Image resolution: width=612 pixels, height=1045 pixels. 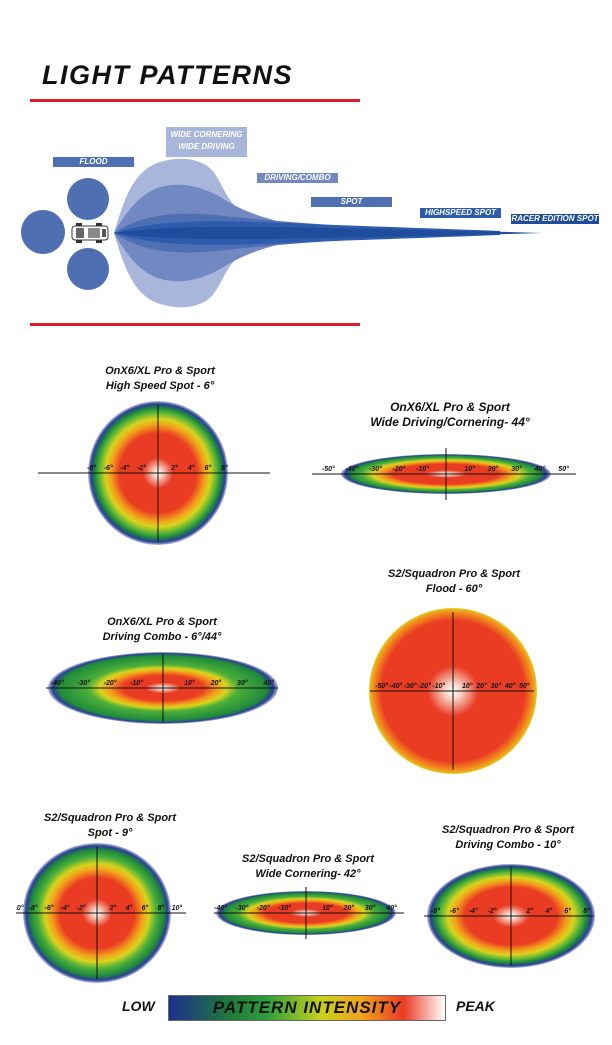 I want to click on legend-peak-label: PEAK, so click(x=475, y=1006).